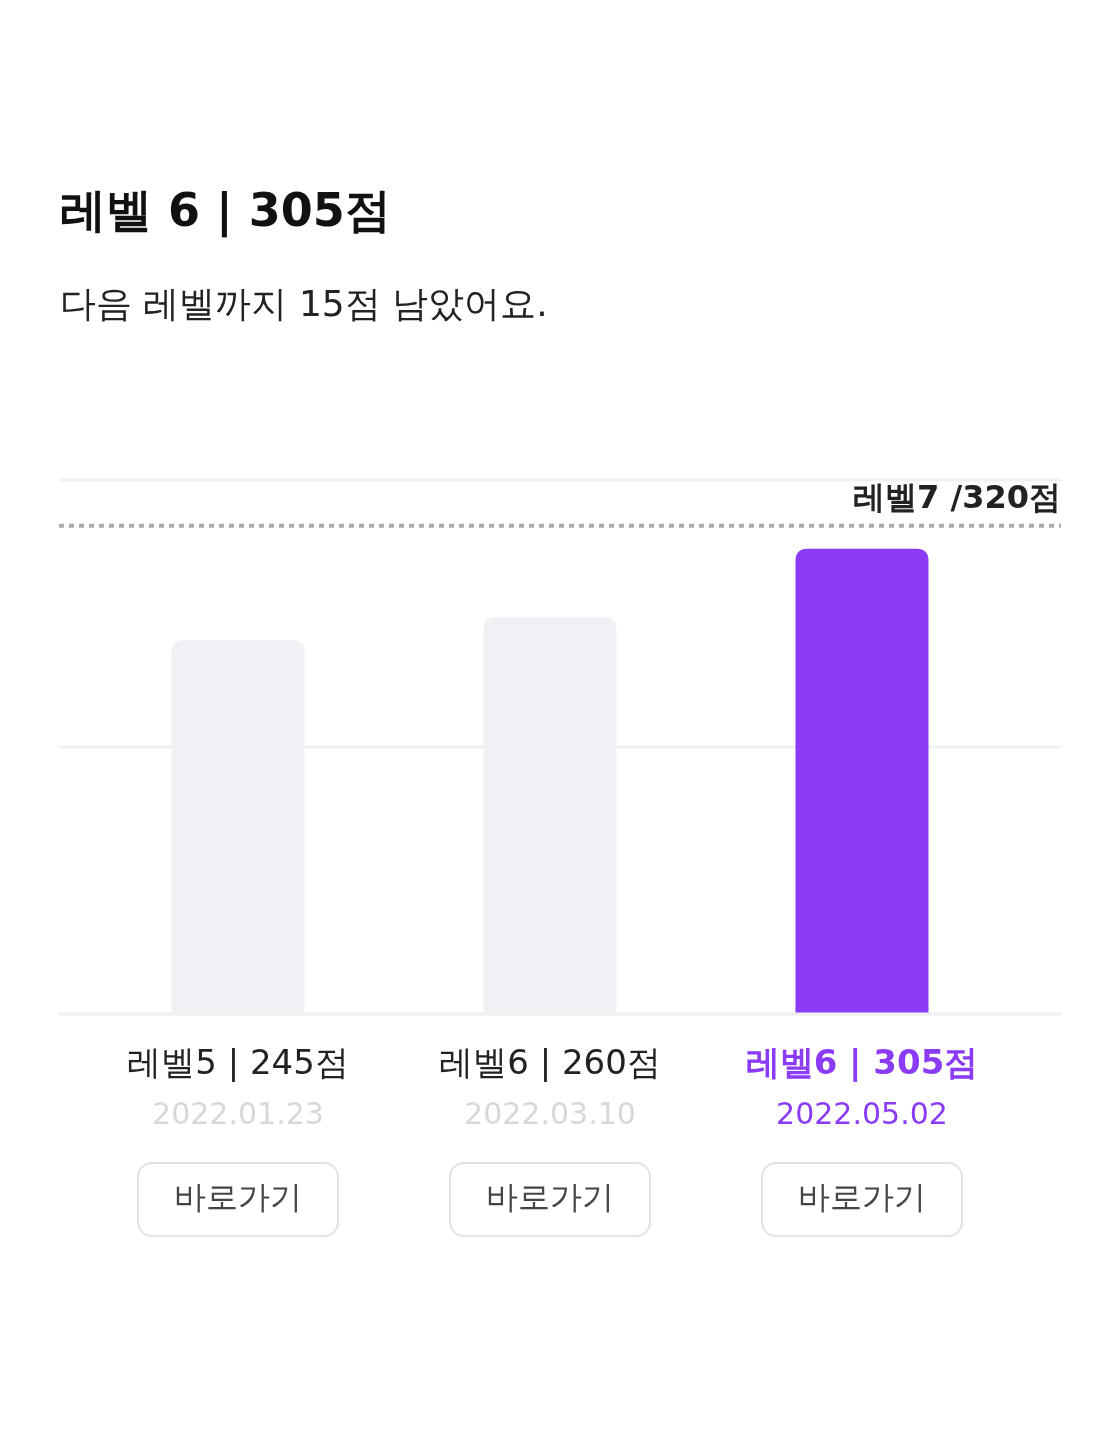  What do you see at coordinates (862, 1113) in the screenshot?
I see `x-tick-label: 2022.05.02` at bounding box center [862, 1113].